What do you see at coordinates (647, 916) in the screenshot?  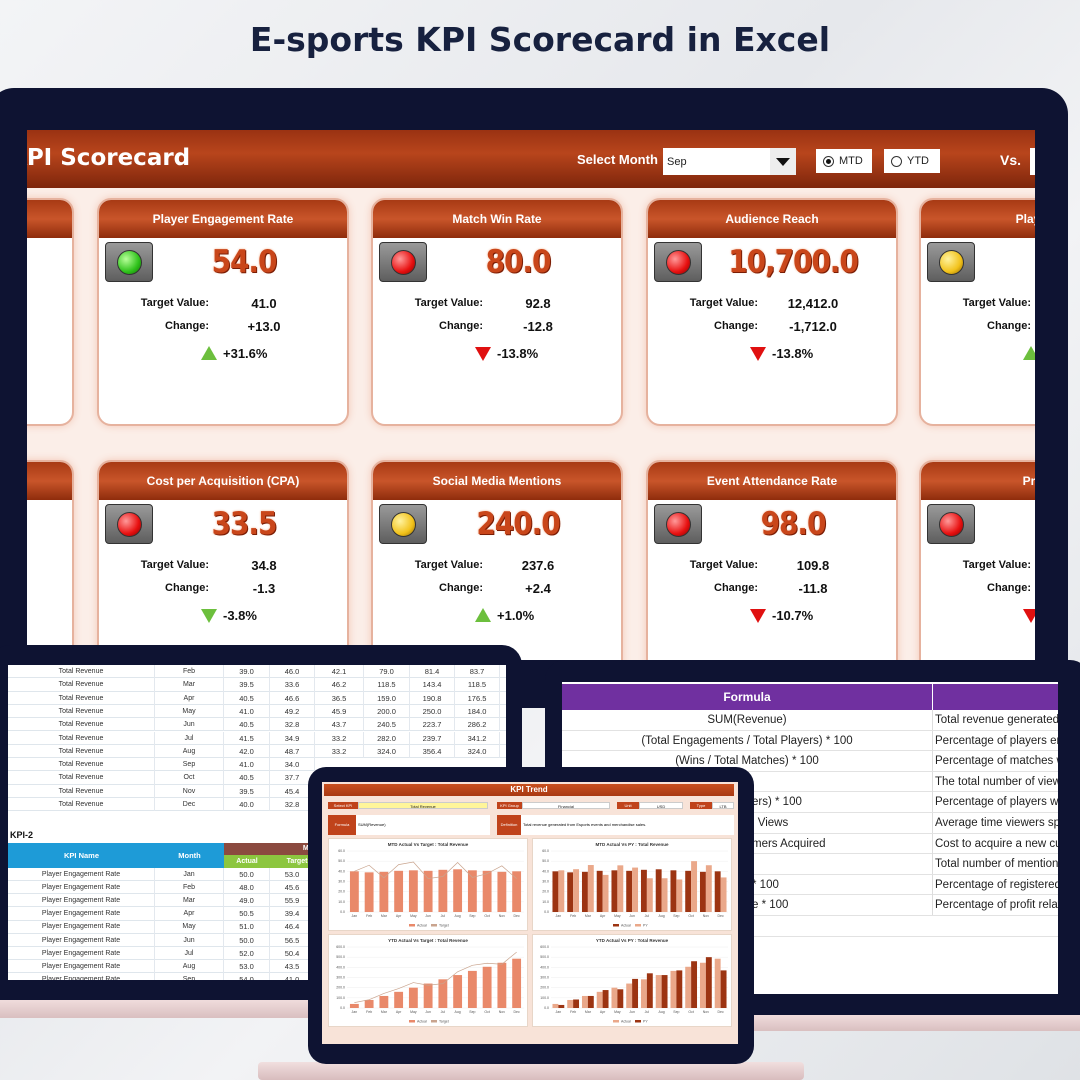 I see `x-tick-label: Jul` at bounding box center [647, 916].